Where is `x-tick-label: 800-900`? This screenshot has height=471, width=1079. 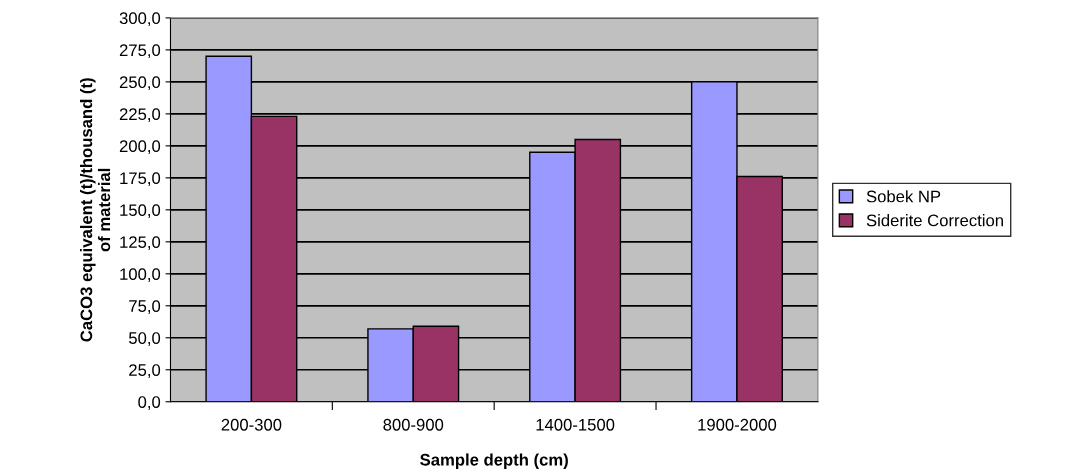
x-tick-label: 800-900 is located at coordinates (413, 424).